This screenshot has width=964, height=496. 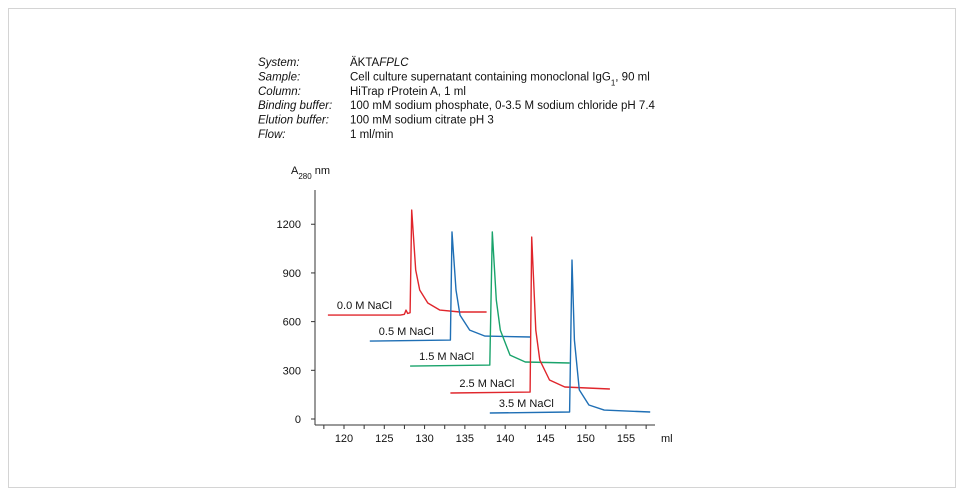 I want to click on y-tick-label: 0, so click(x=298, y=420).